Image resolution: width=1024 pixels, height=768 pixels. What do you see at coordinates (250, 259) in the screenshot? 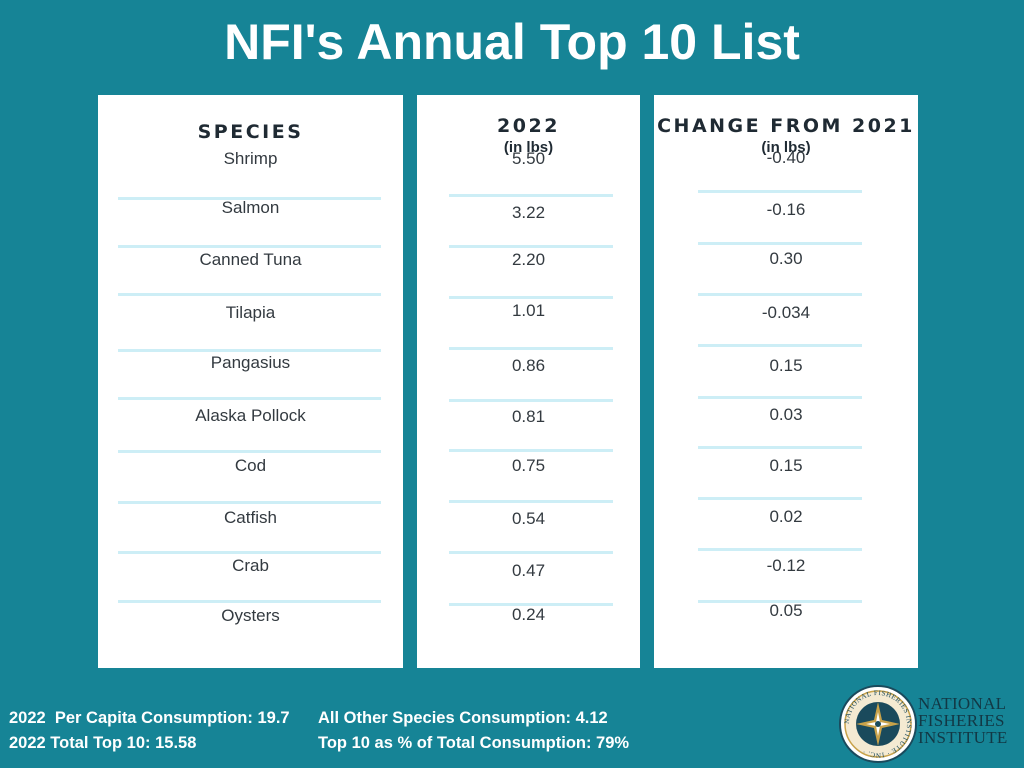
I see `species-cell: Canned Tuna` at bounding box center [250, 259].